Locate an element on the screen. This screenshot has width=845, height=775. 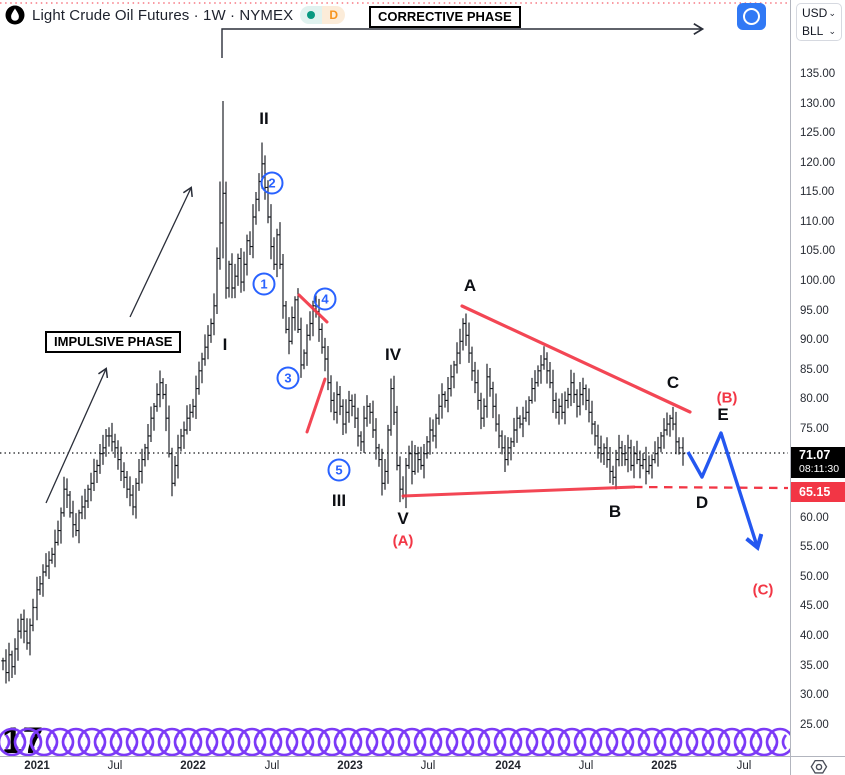
time-tick: 2024 is located at coordinates (508, 766).